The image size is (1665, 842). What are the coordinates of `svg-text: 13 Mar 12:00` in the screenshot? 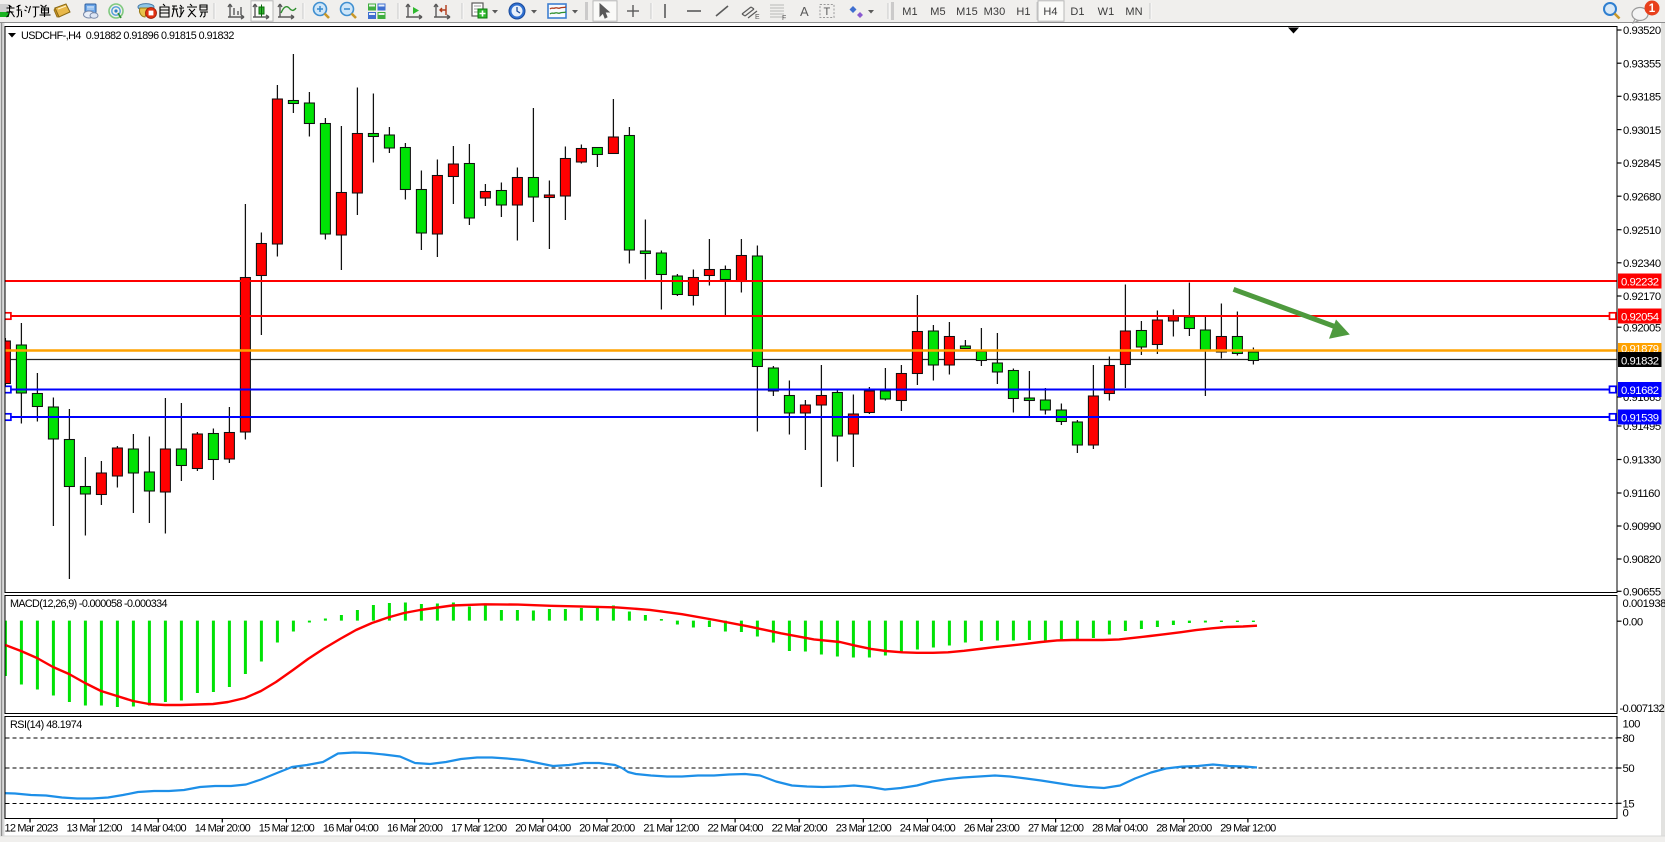 It's located at (94, 829).